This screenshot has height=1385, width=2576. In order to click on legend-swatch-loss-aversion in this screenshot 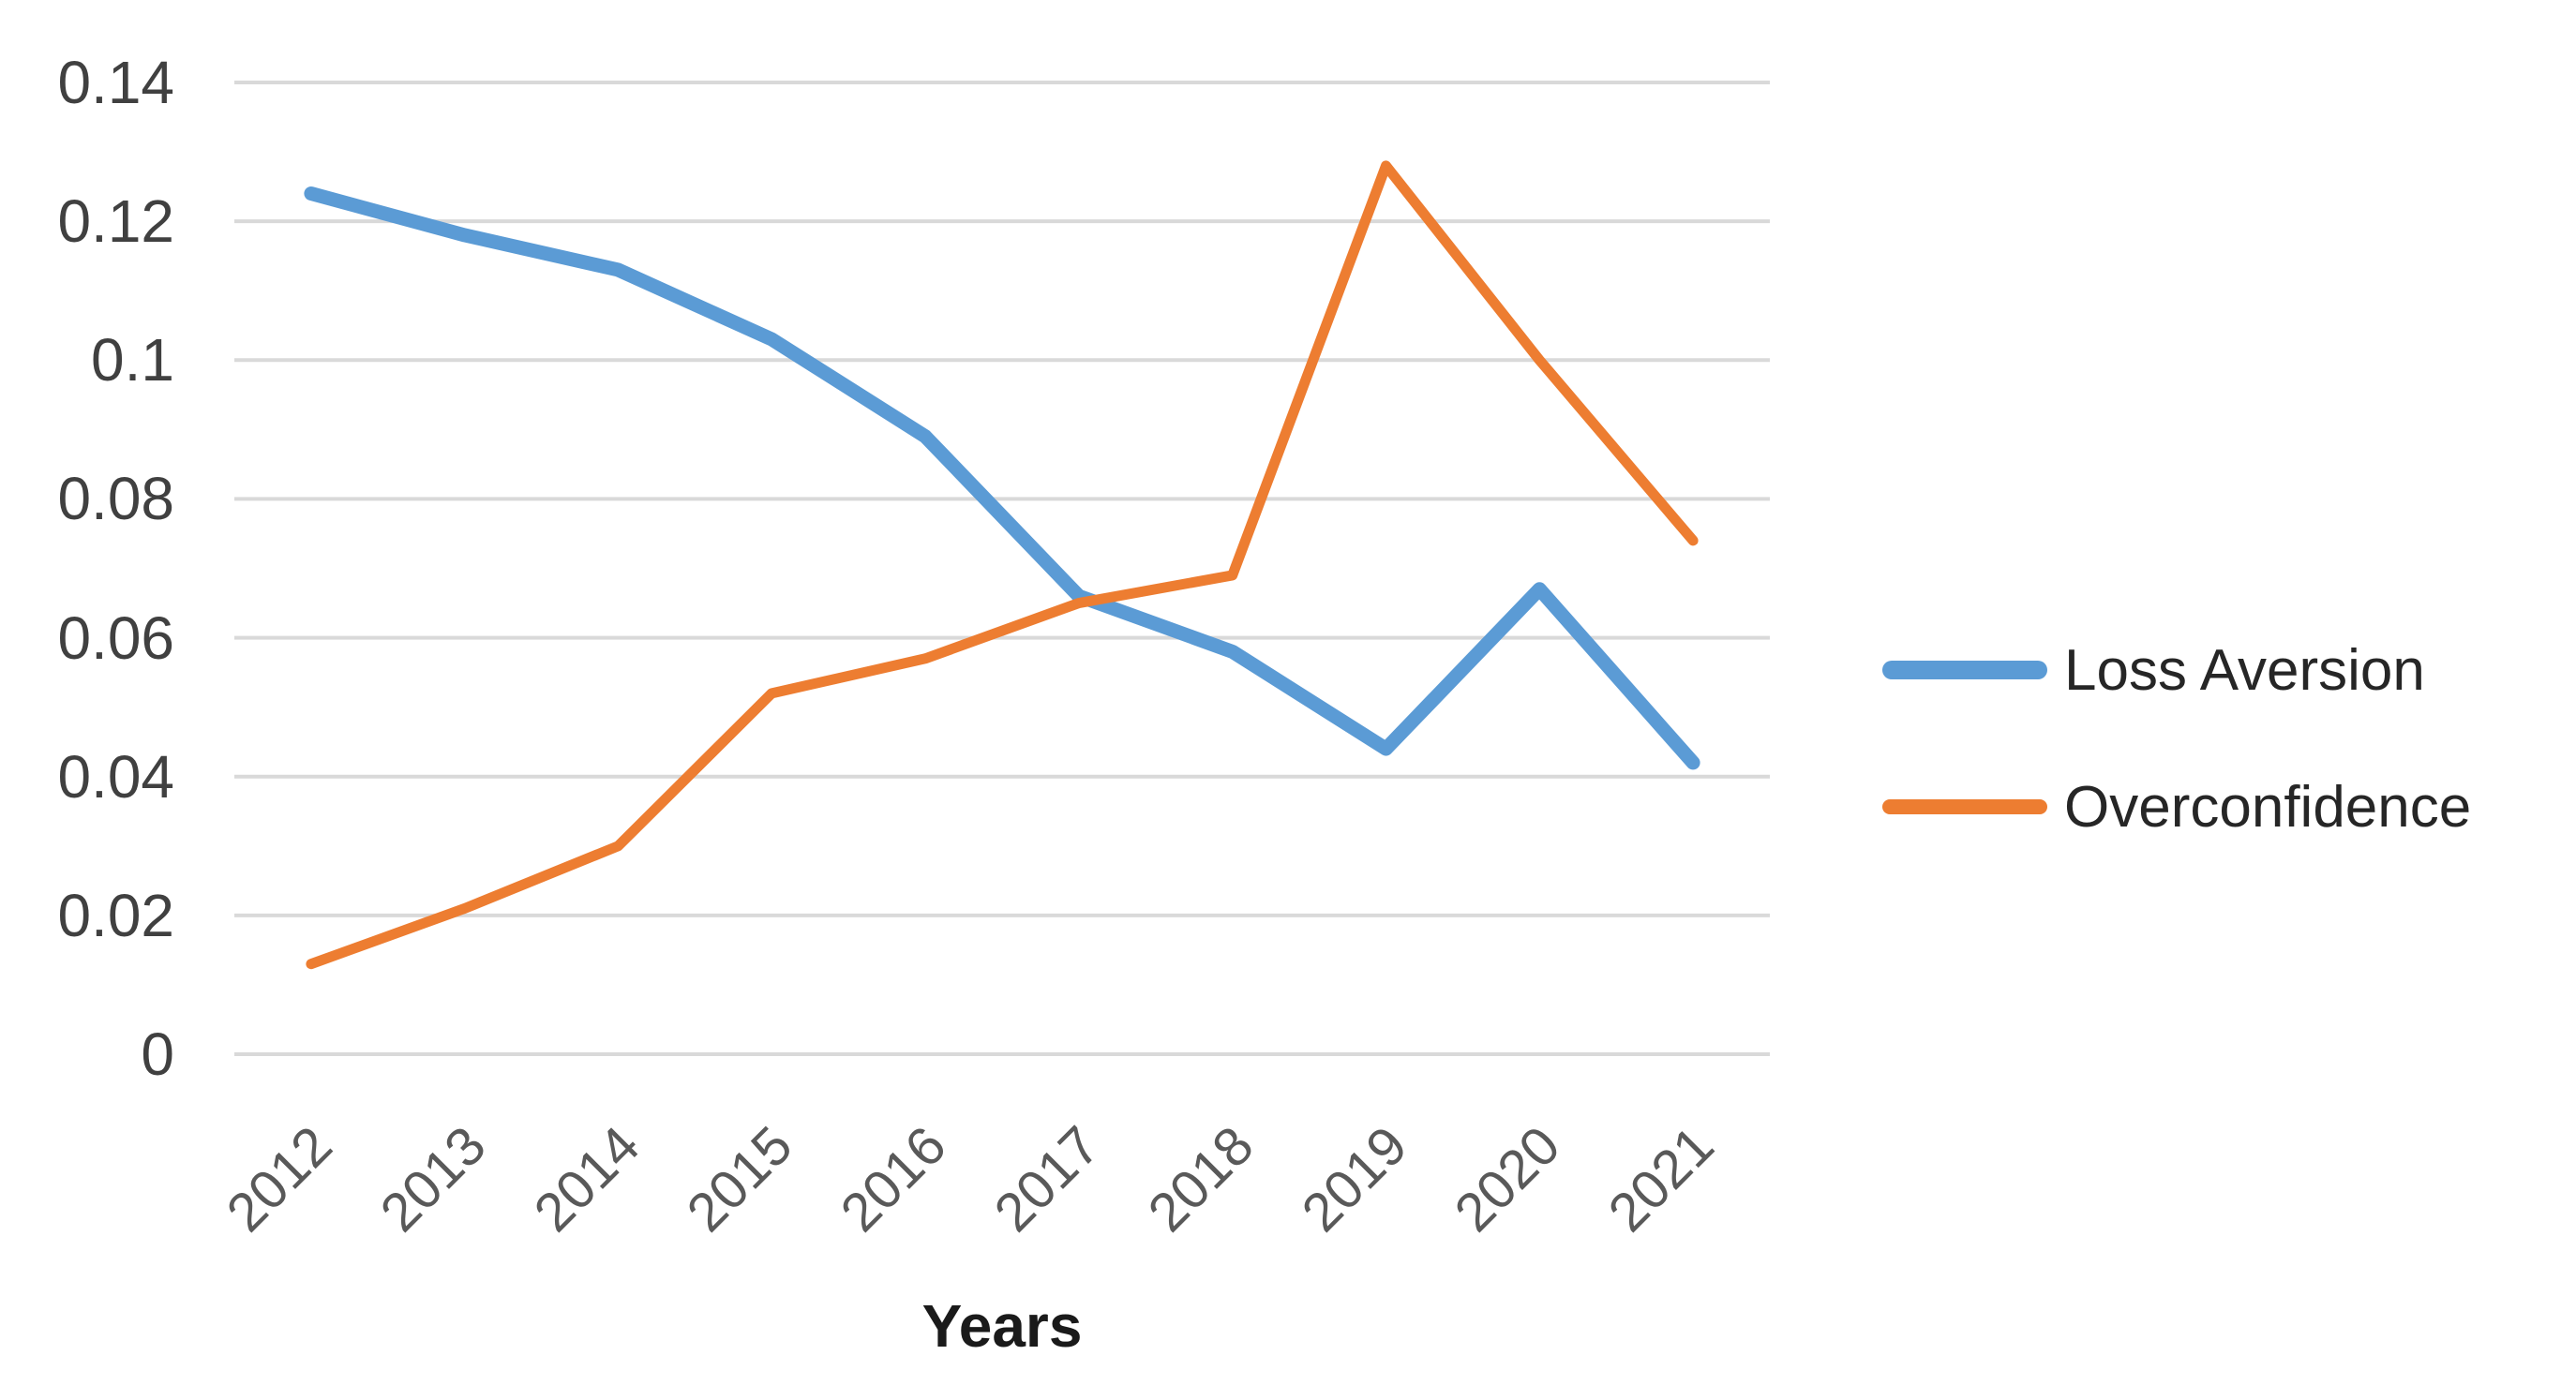, I will do `click(1965, 670)`.